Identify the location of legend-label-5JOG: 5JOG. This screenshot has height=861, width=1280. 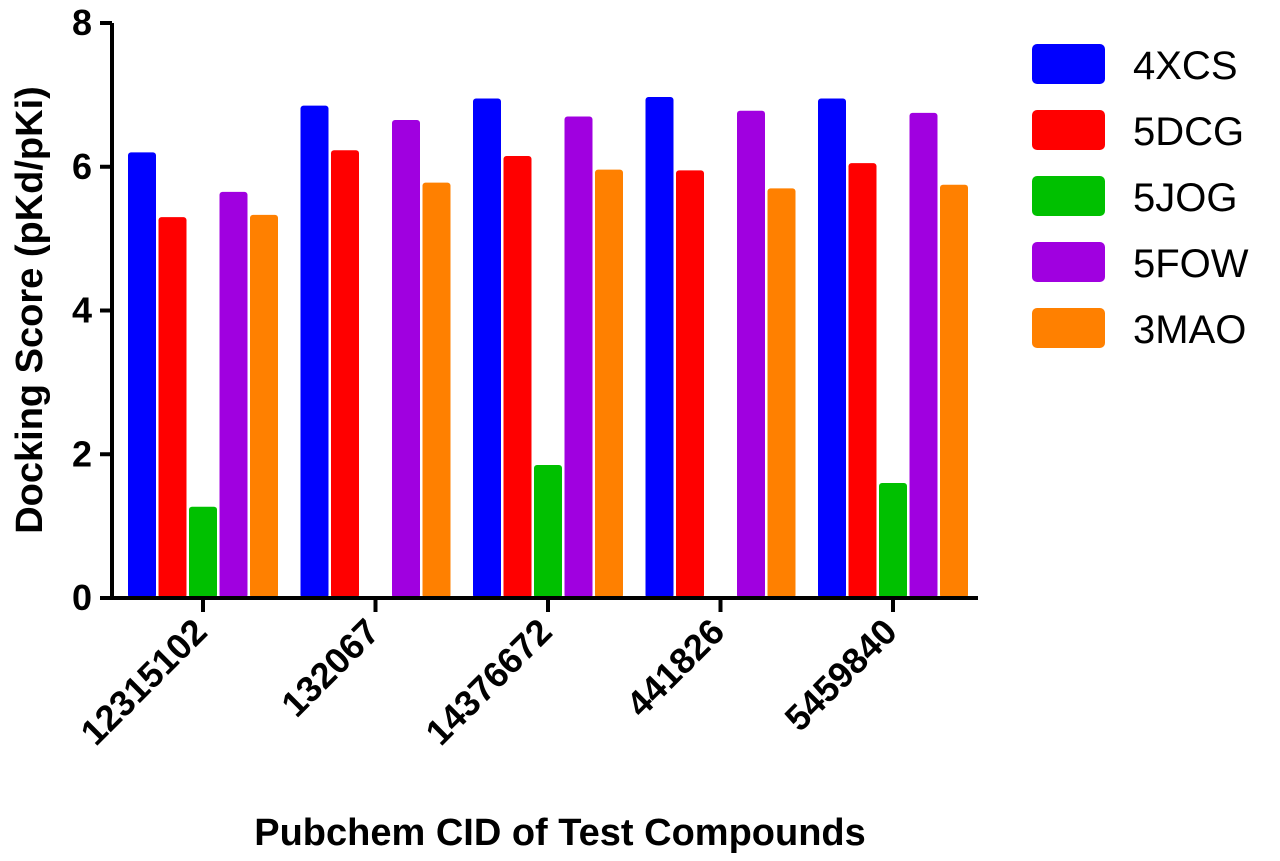
(1185, 198).